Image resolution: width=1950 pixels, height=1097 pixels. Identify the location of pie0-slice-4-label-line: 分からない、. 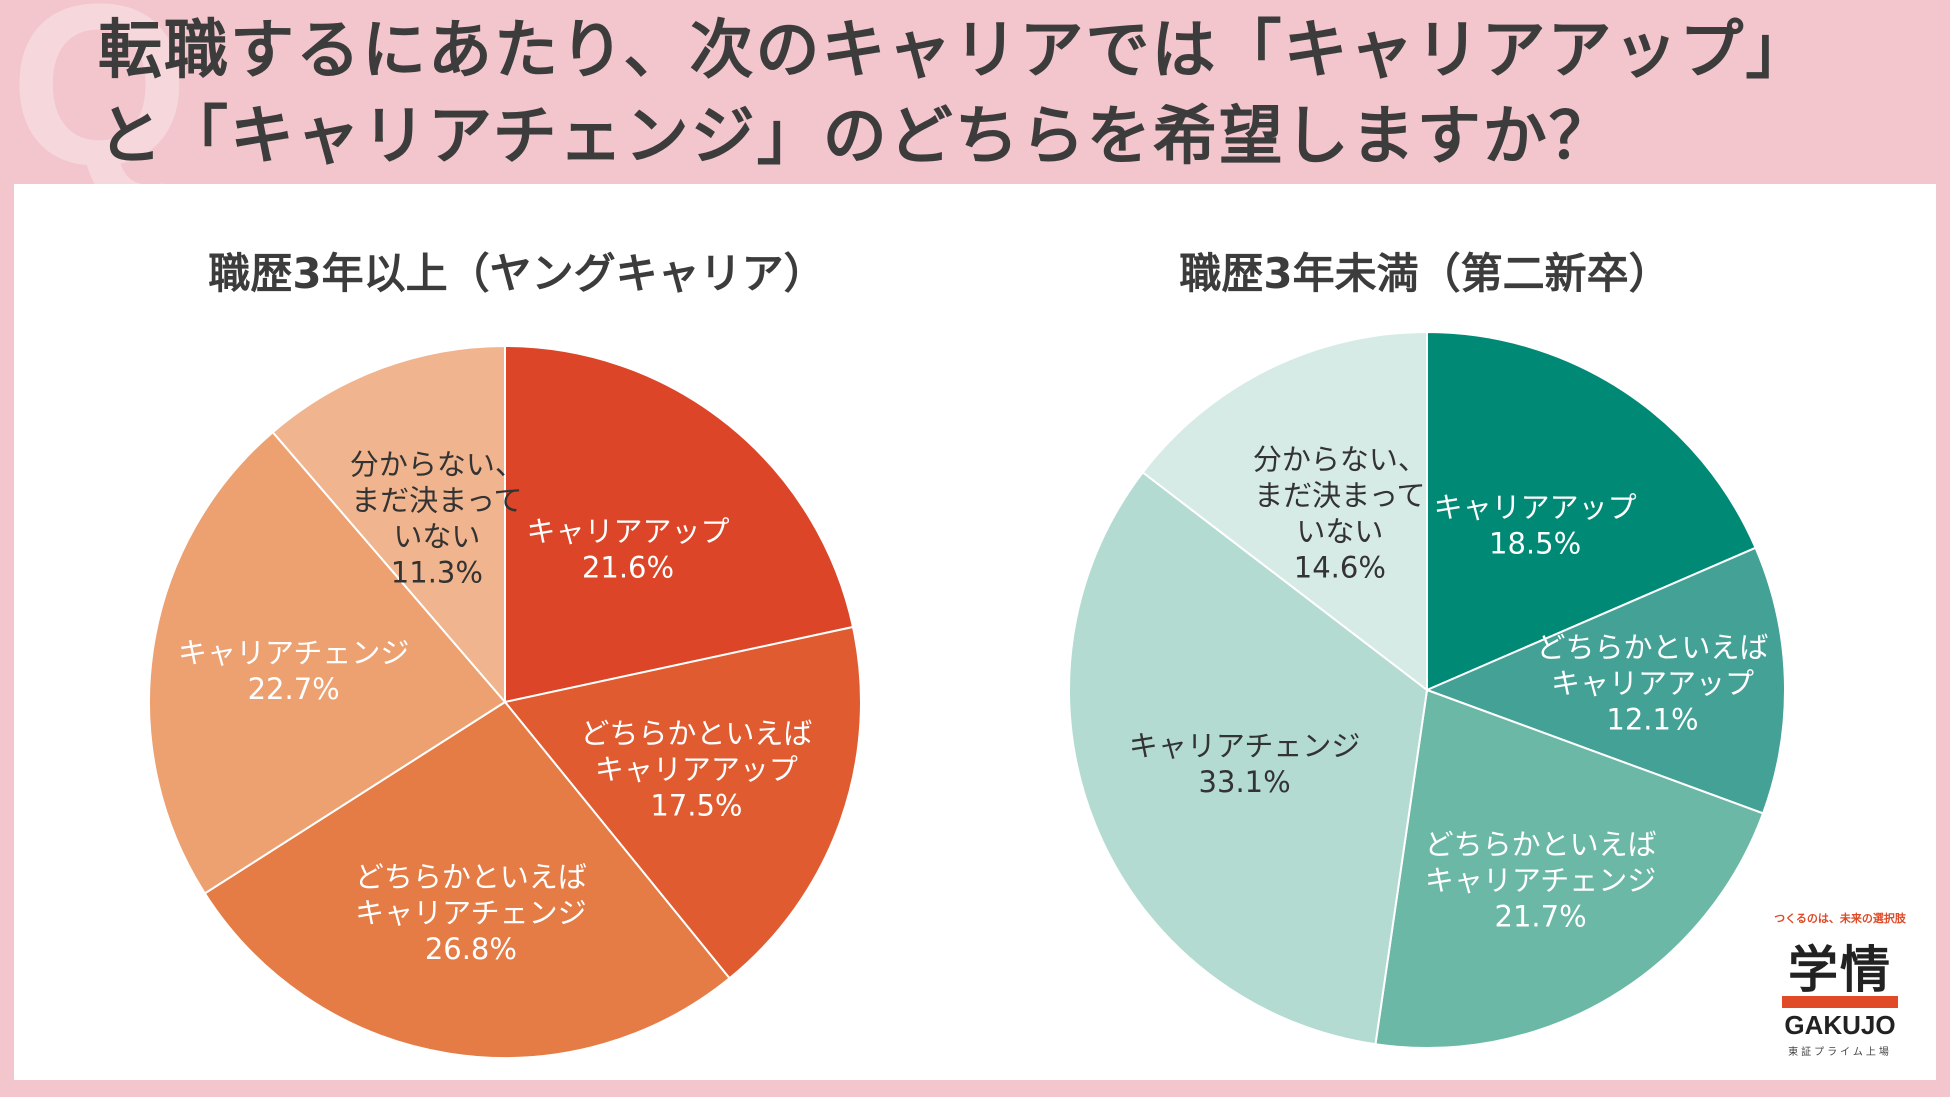
(437, 464).